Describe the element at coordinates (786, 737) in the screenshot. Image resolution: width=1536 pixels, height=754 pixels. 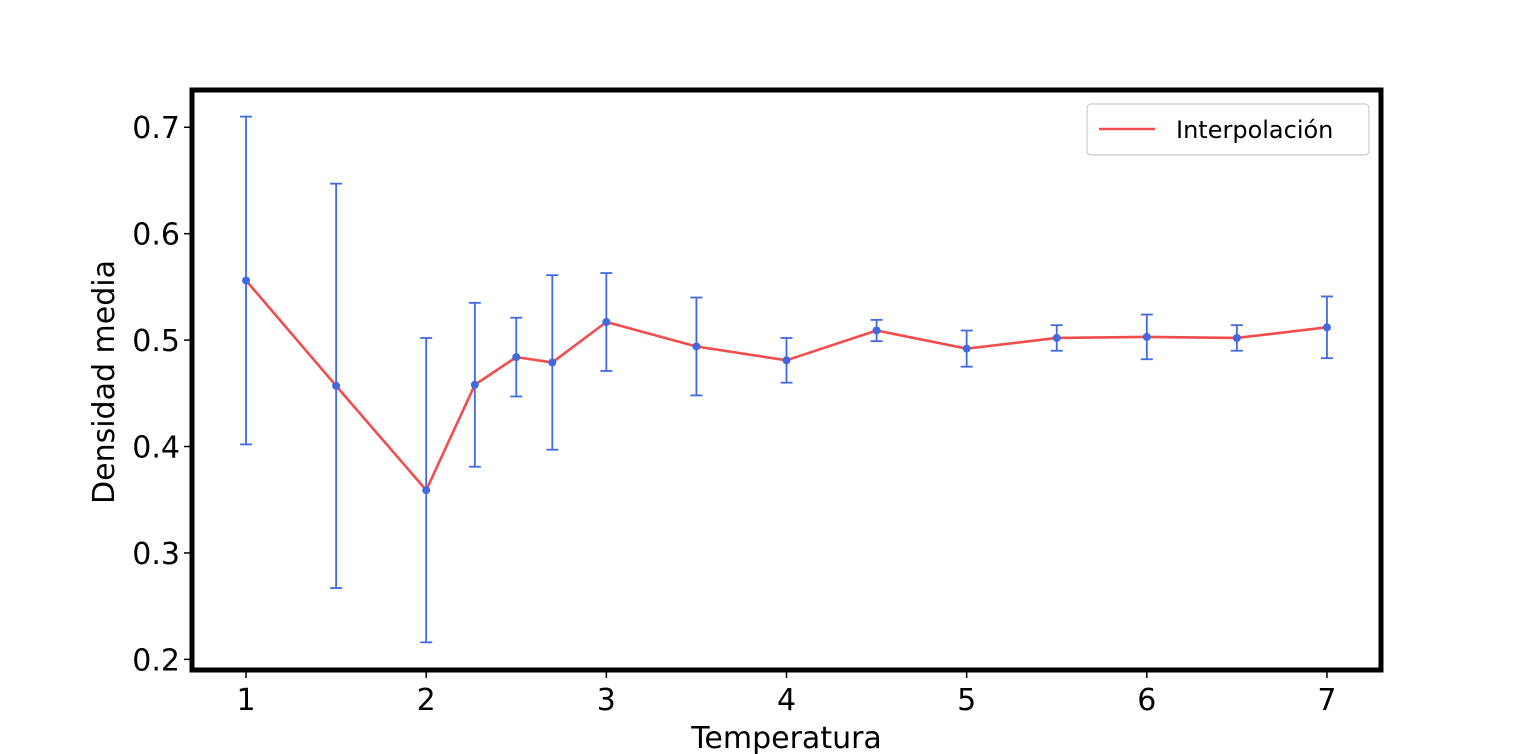
I see `x-axis-label: Temperatura` at that location.